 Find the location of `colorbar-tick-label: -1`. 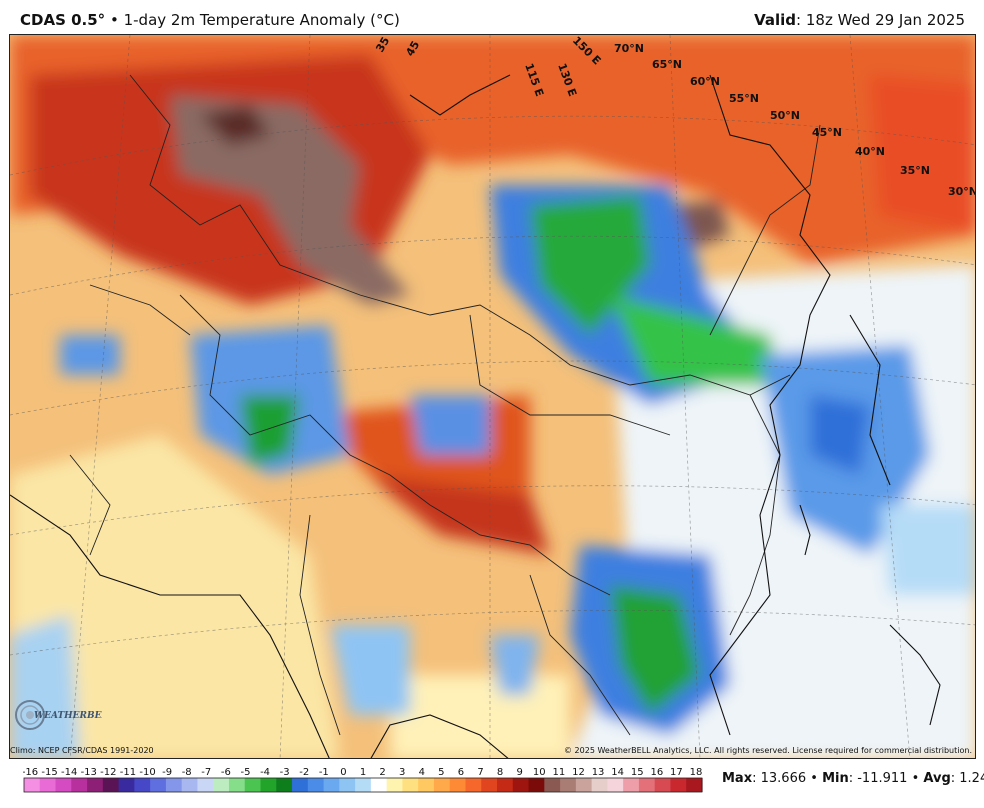

colorbar-tick-label: -1 is located at coordinates (324, 772).